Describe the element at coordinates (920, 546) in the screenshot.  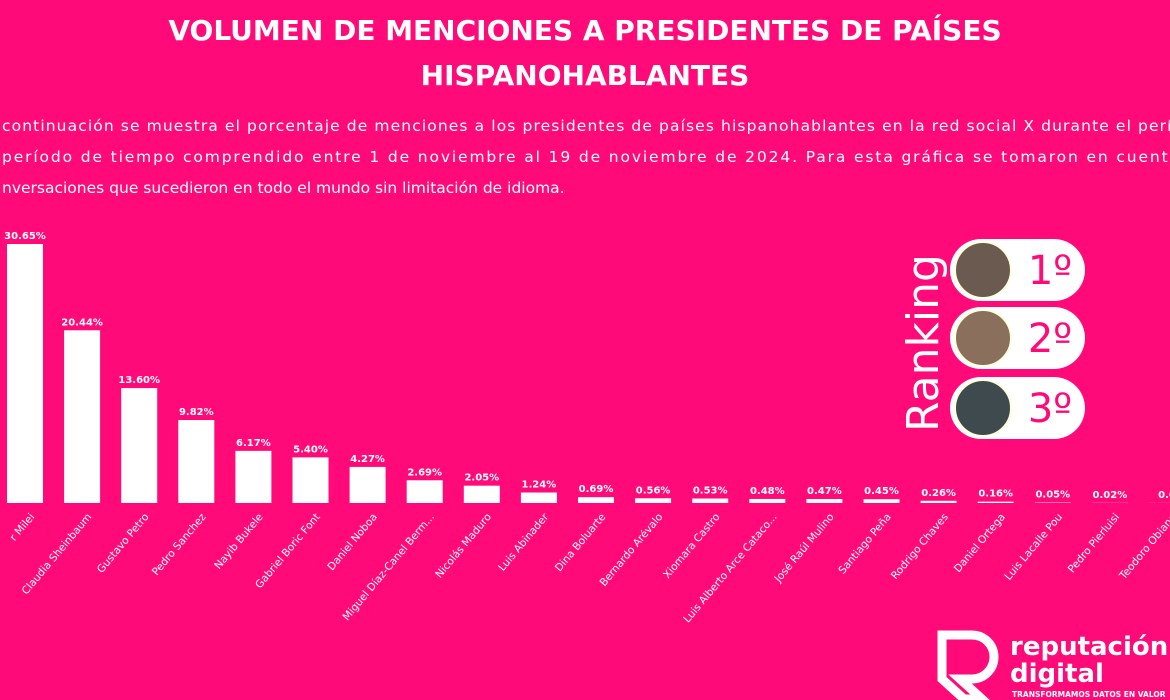
I see `x-tick-label: Rodrigo Chaves` at that location.